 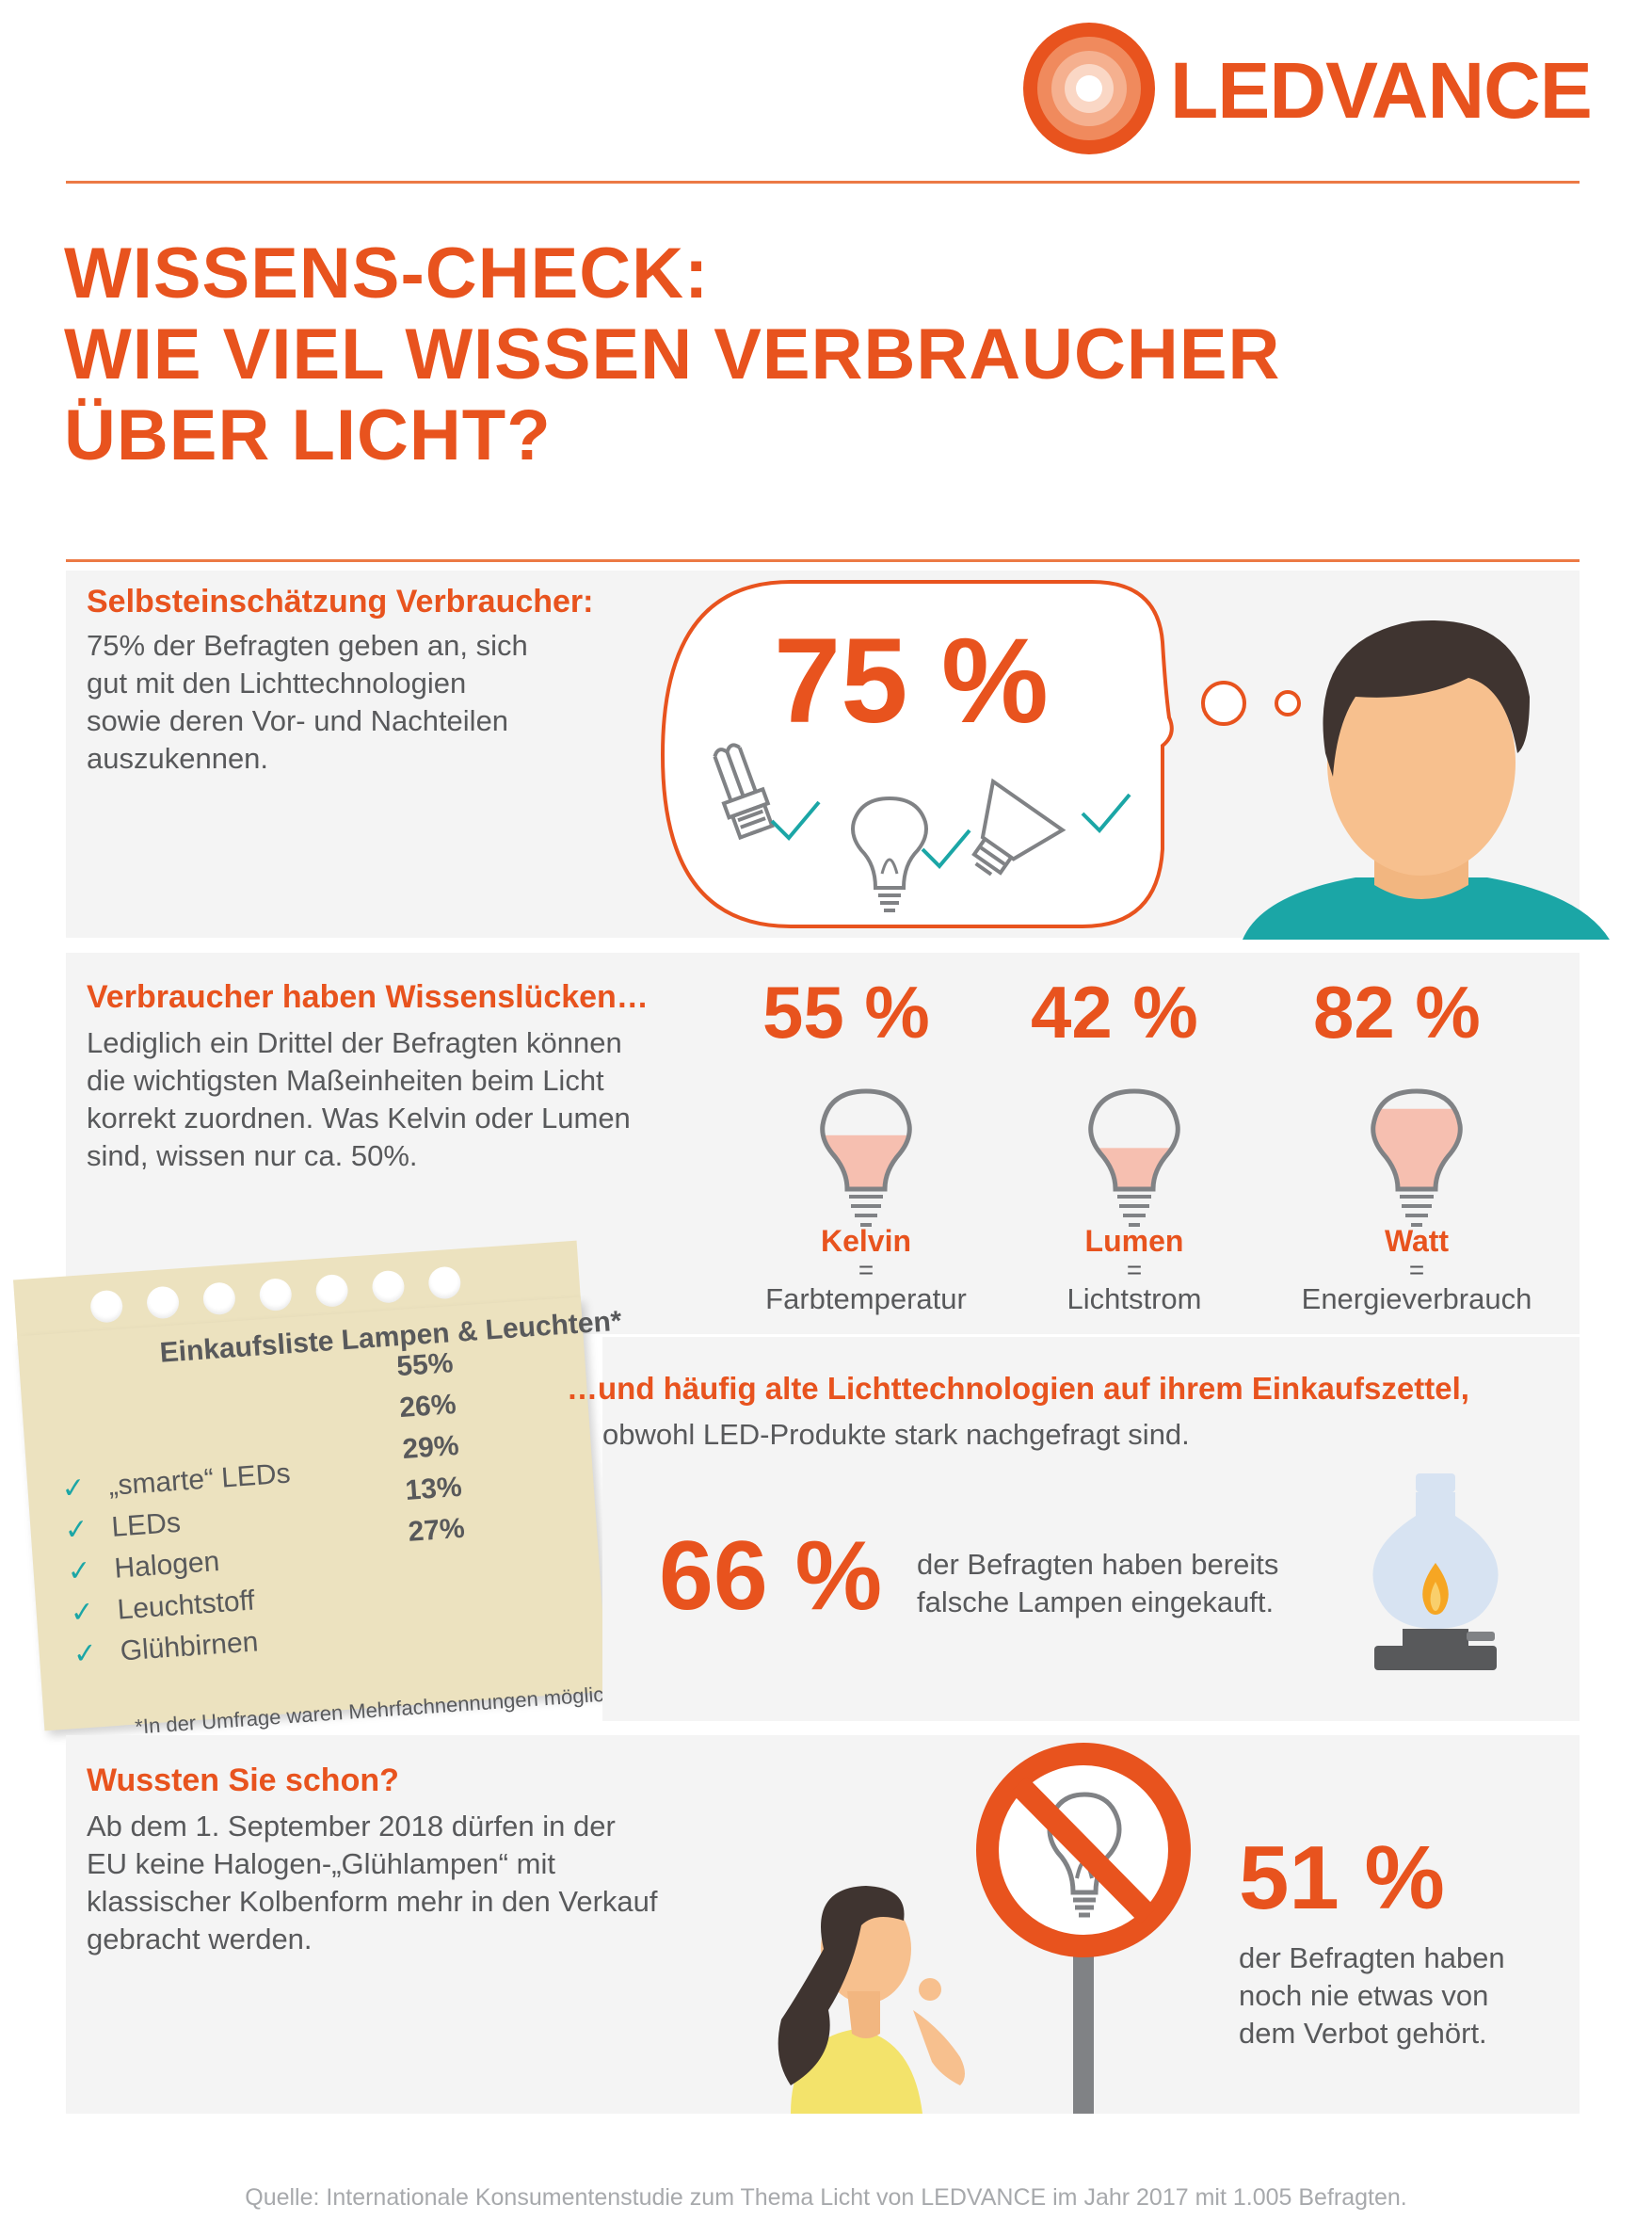 I want to click on item-percentage: 27%, so click(x=436, y=1530).